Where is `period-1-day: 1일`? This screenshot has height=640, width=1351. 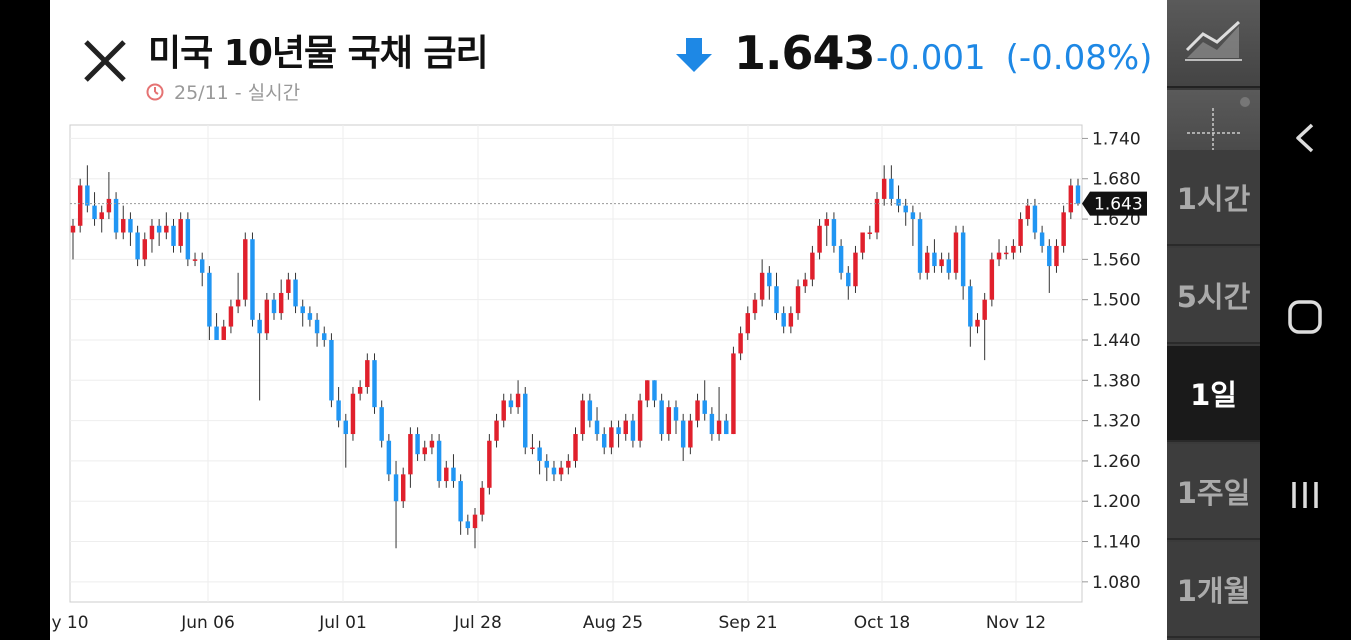
period-1-day: 1일 is located at coordinates (1213, 394).